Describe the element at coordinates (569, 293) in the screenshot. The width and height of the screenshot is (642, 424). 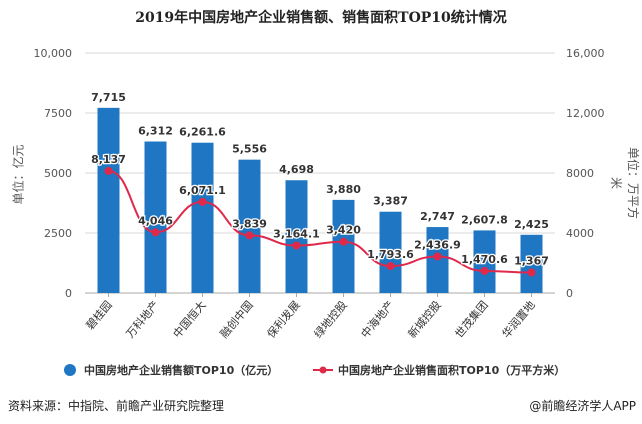
I see `y-tick-right: 0` at that location.